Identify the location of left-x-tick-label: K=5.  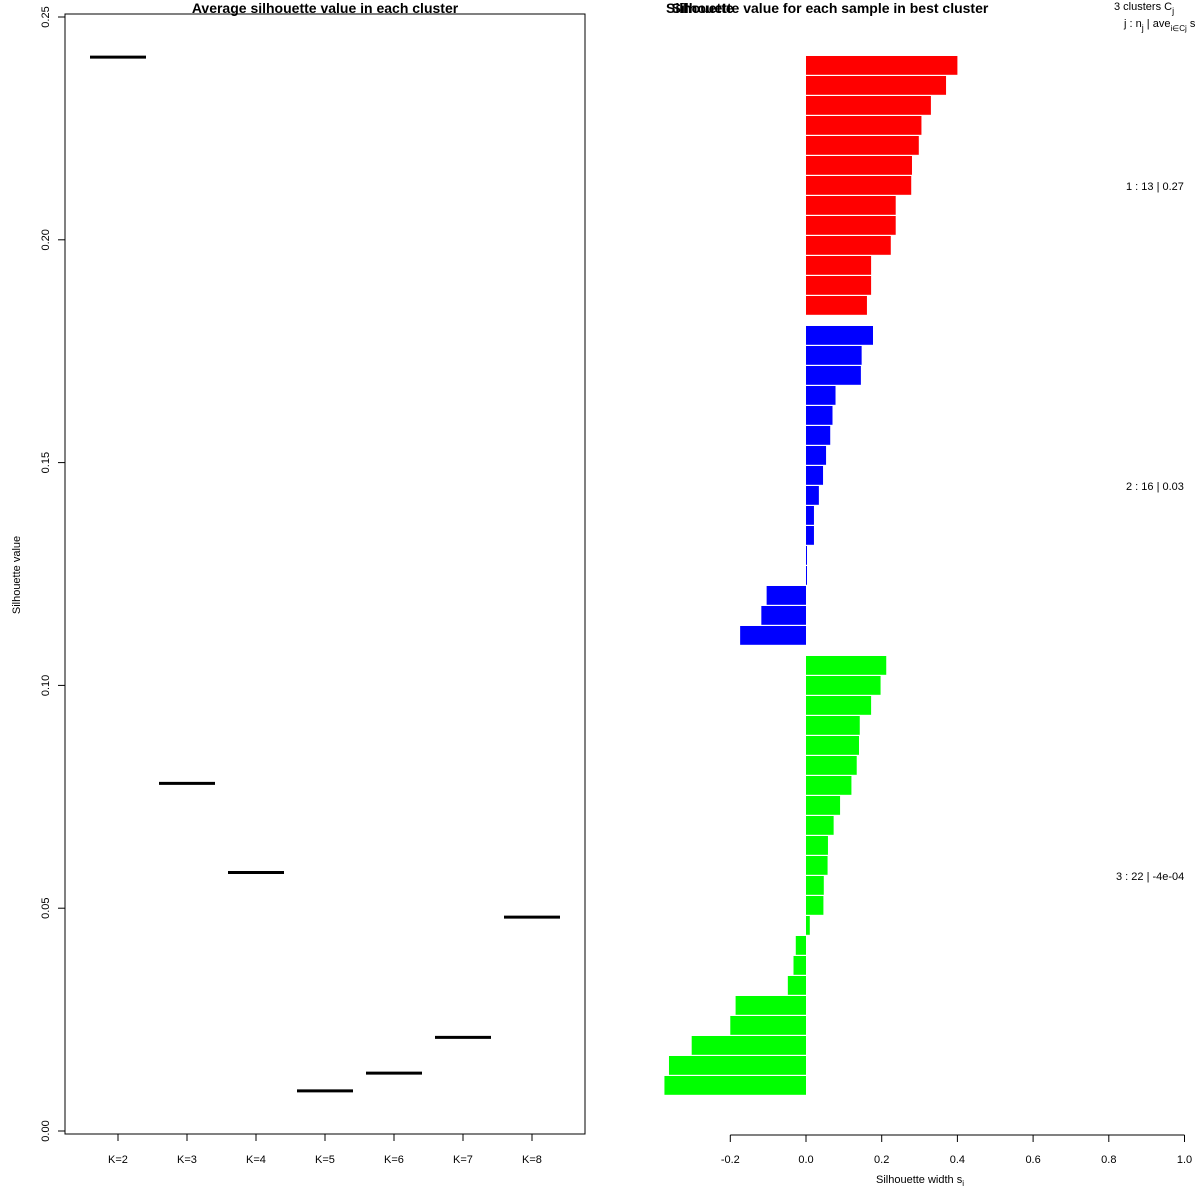
(325, 1160).